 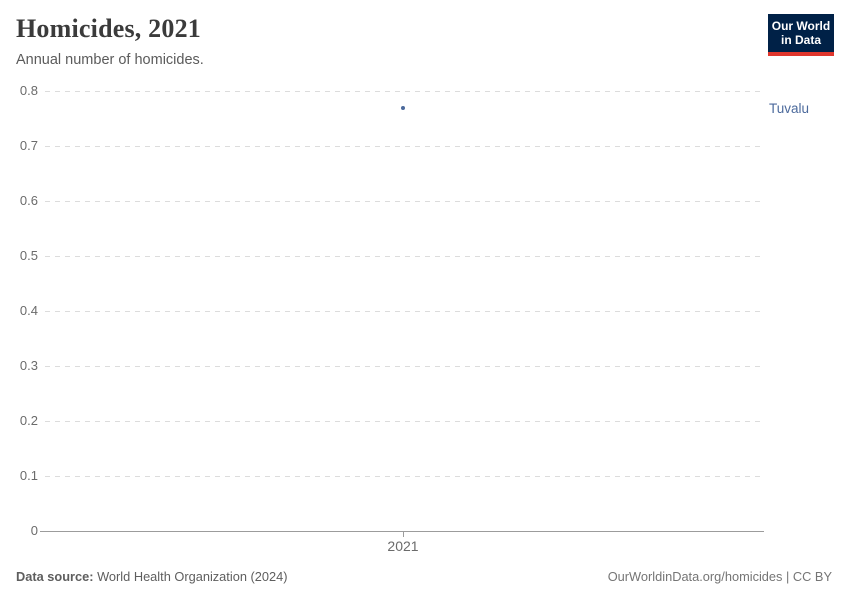 I want to click on y-axis-tick-label: 0.5, so click(x=28, y=255).